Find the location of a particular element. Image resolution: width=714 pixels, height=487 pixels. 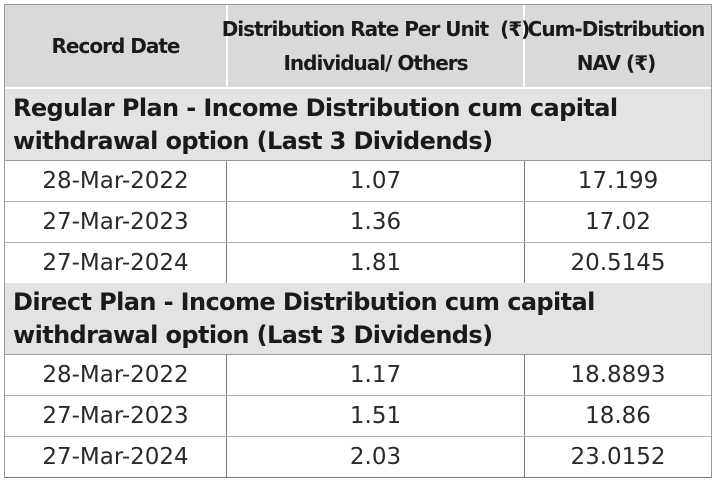

cell-nav: 18.86 is located at coordinates (618, 416).